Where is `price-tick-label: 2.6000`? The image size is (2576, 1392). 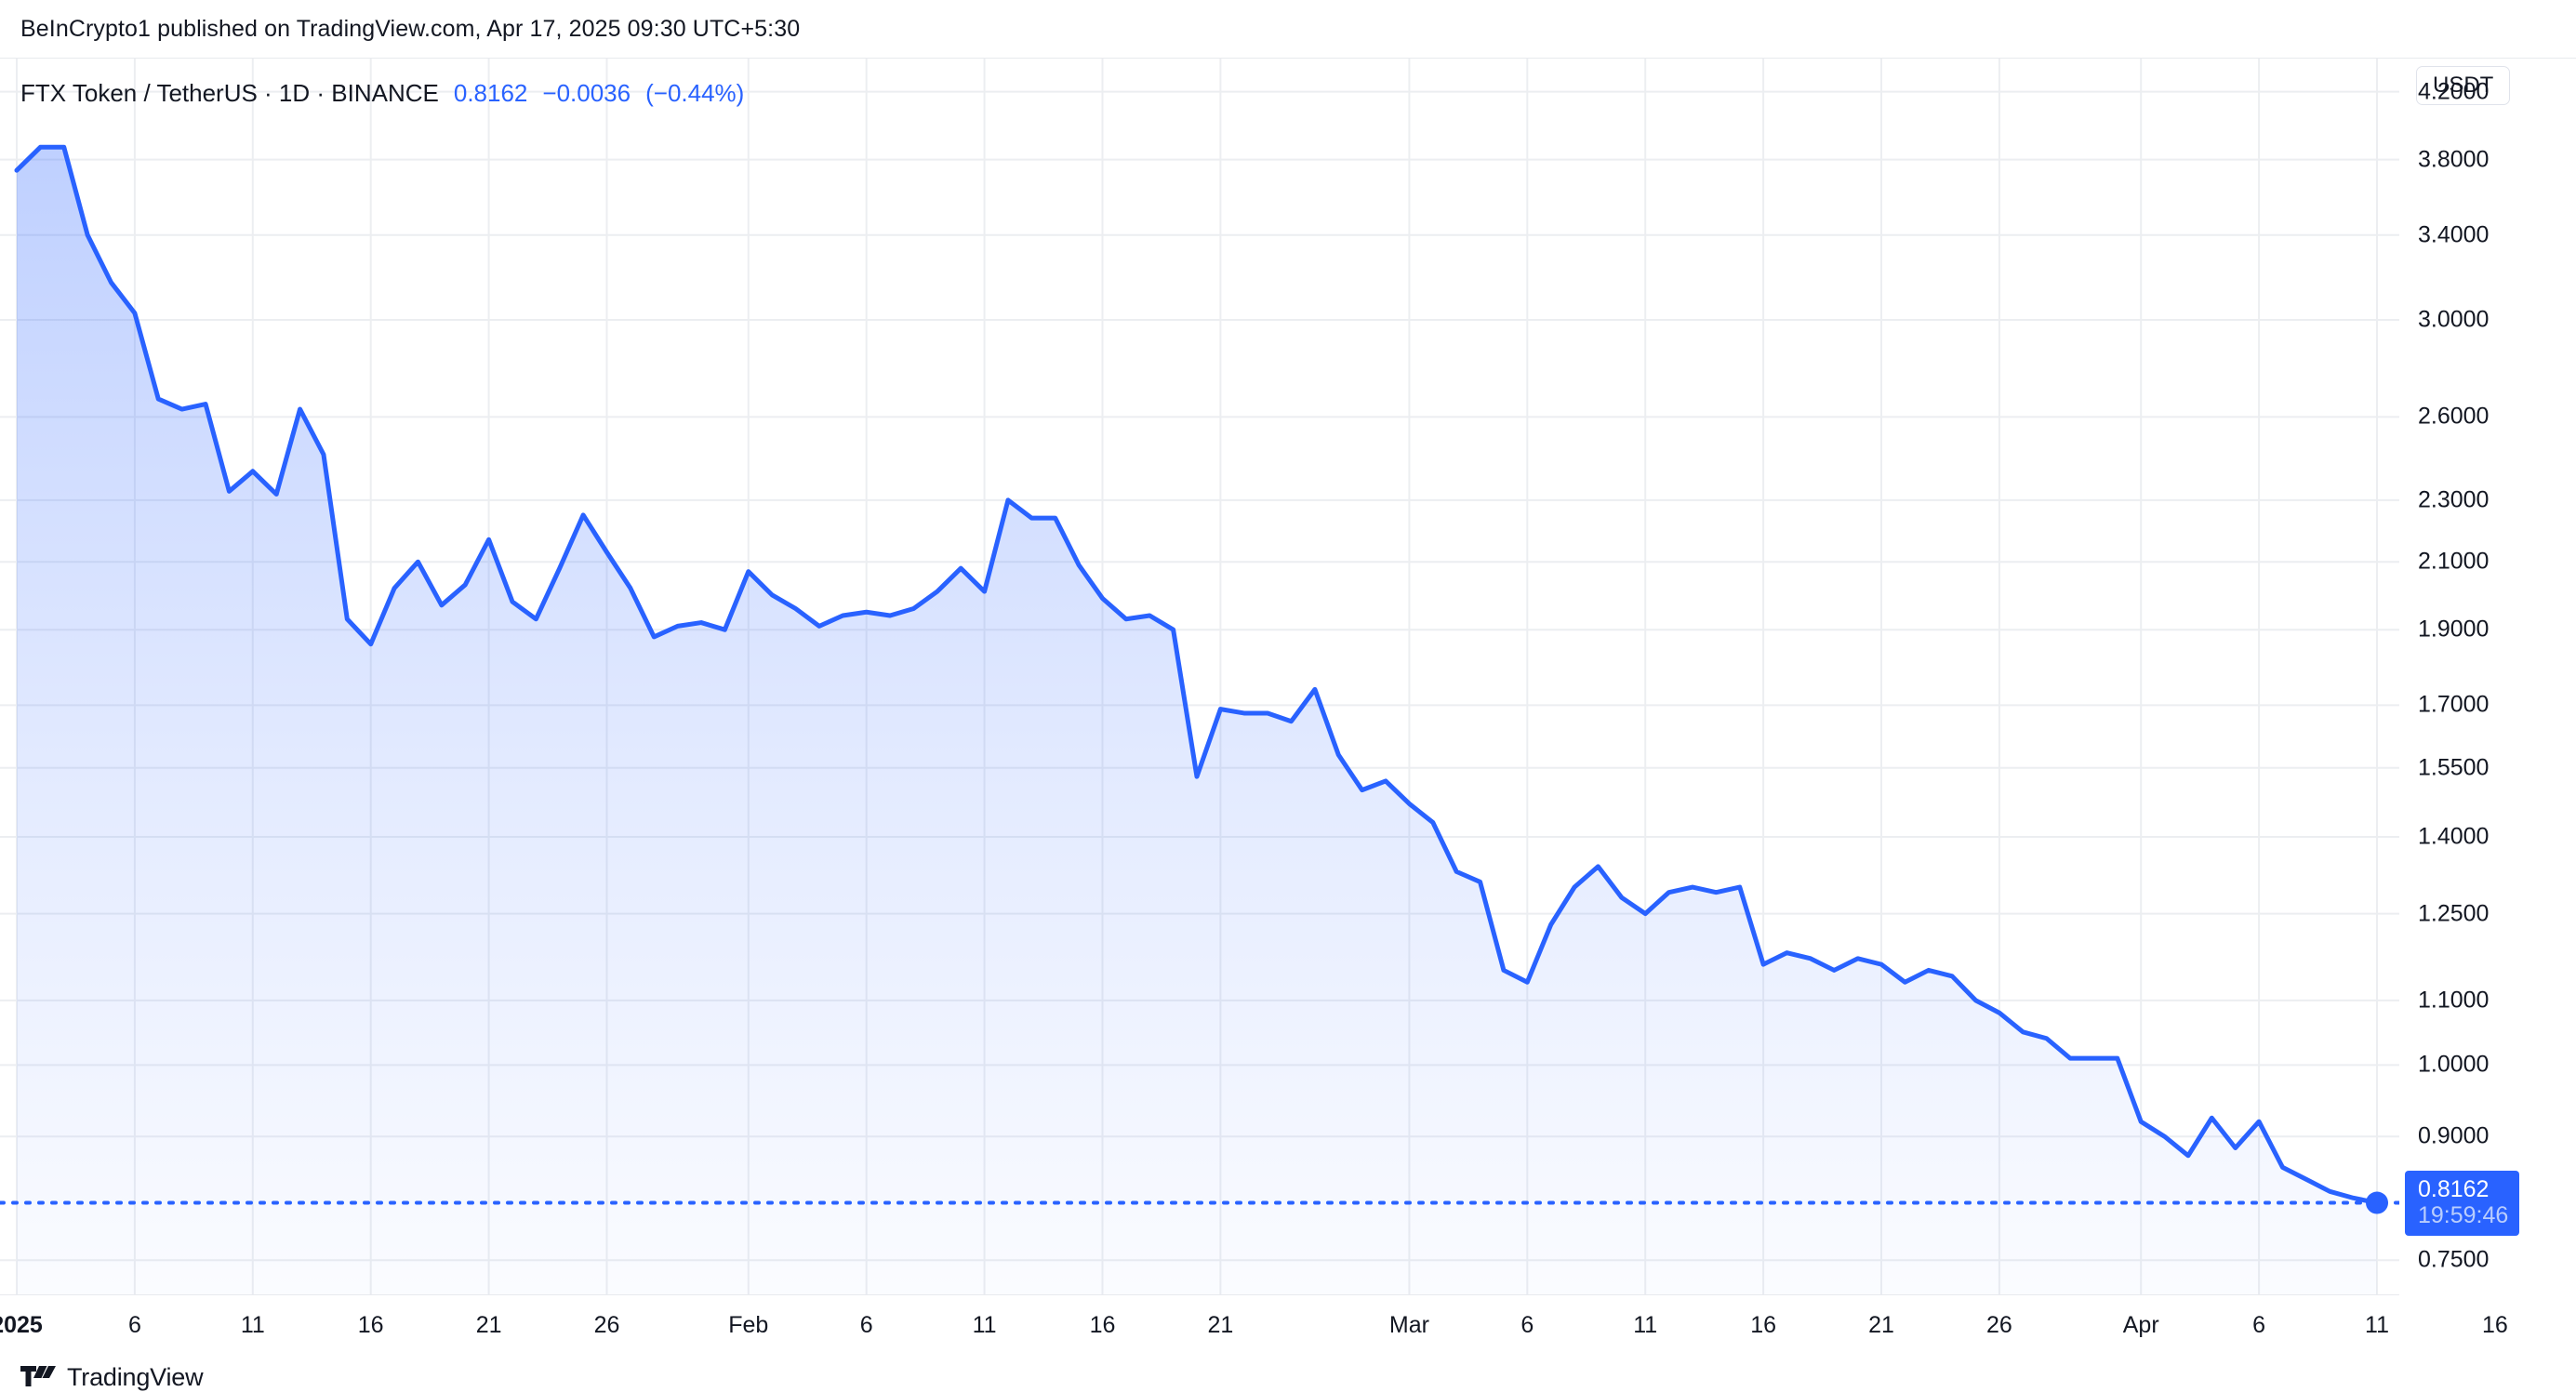 price-tick-label: 2.6000 is located at coordinates (2454, 417).